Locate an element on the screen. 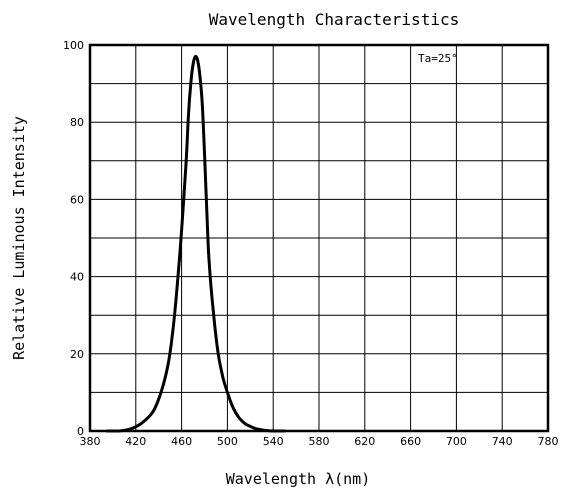 This screenshot has height=489, width=564. x-tick-label: 660 is located at coordinates (410, 441).